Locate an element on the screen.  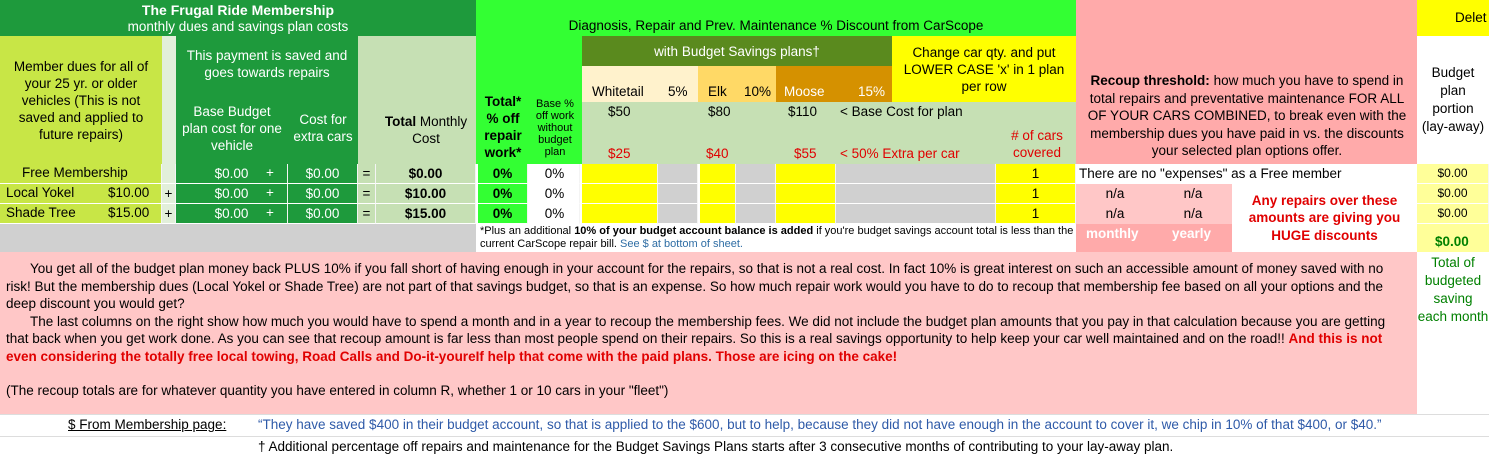
header-spacer is located at coordinates (169, 100).